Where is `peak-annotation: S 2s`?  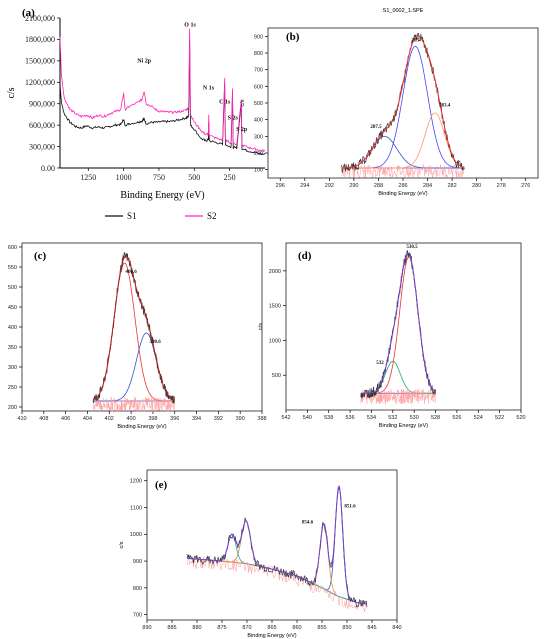 peak-annotation: S 2s is located at coordinates (233, 118).